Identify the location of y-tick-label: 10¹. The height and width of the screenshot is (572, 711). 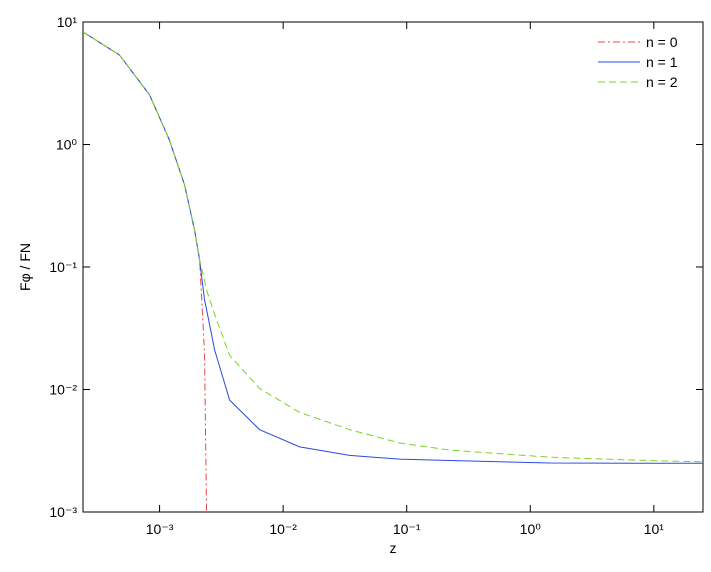
(67, 22).